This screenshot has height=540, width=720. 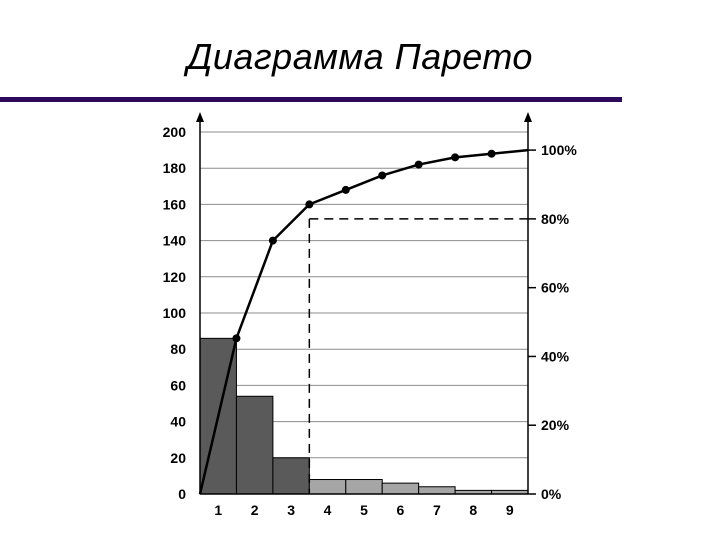 I want to click on y-tick-label: 40, so click(x=178, y=422).